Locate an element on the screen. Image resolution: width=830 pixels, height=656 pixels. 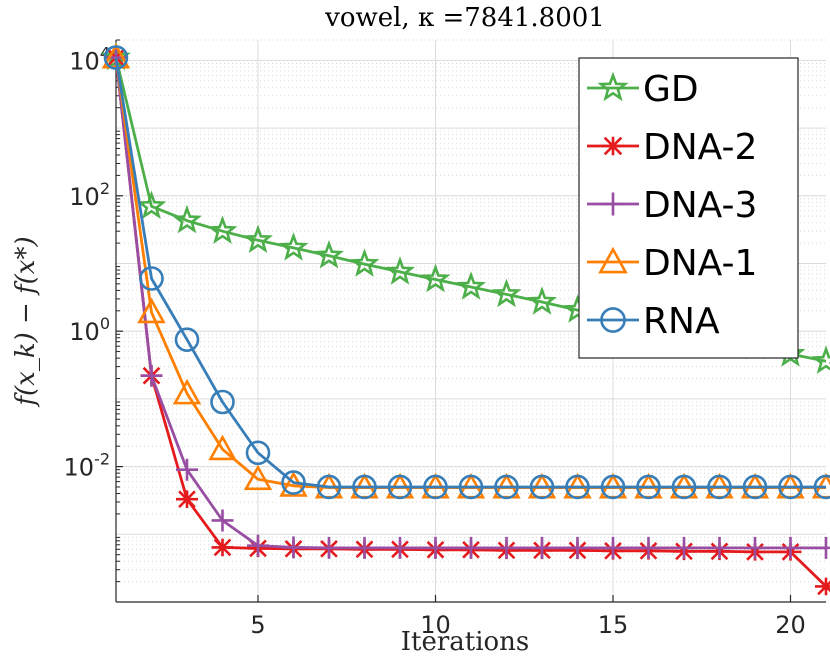
x-axis-label: Iterations is located at coordinates (465, 641).